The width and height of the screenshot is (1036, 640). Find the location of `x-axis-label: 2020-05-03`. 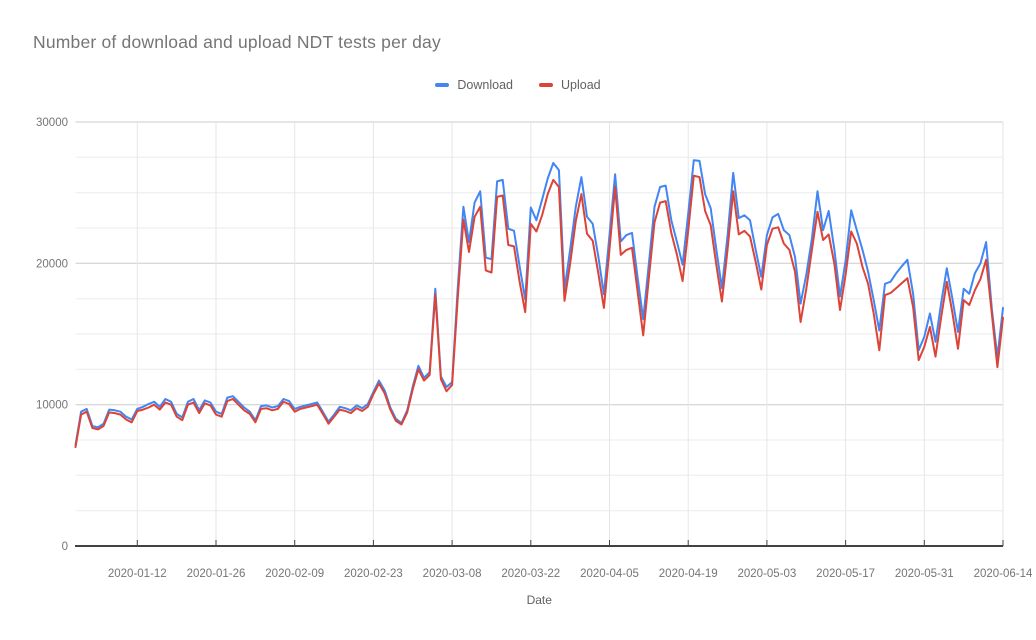

x-axis-label: 2020-05-03 is located at coordinates (766, 574).